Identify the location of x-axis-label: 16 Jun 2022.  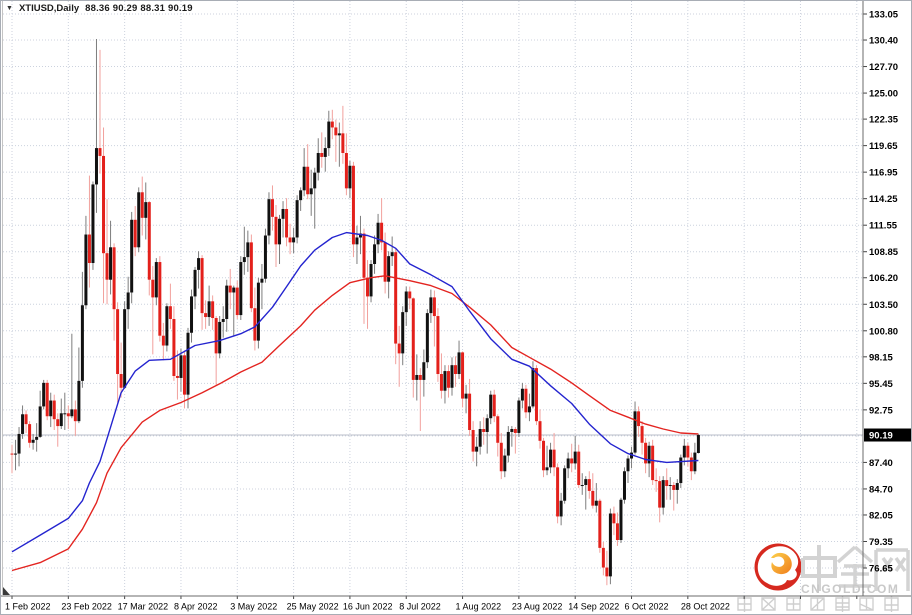
(368, 607).